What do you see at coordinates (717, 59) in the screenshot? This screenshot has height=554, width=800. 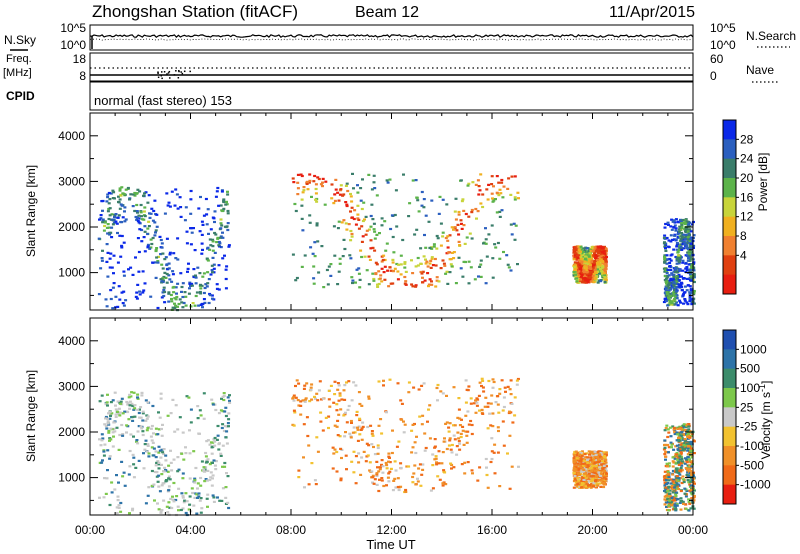 I see `freq-right-tick-top: 60` at bounding box center [717, 59].